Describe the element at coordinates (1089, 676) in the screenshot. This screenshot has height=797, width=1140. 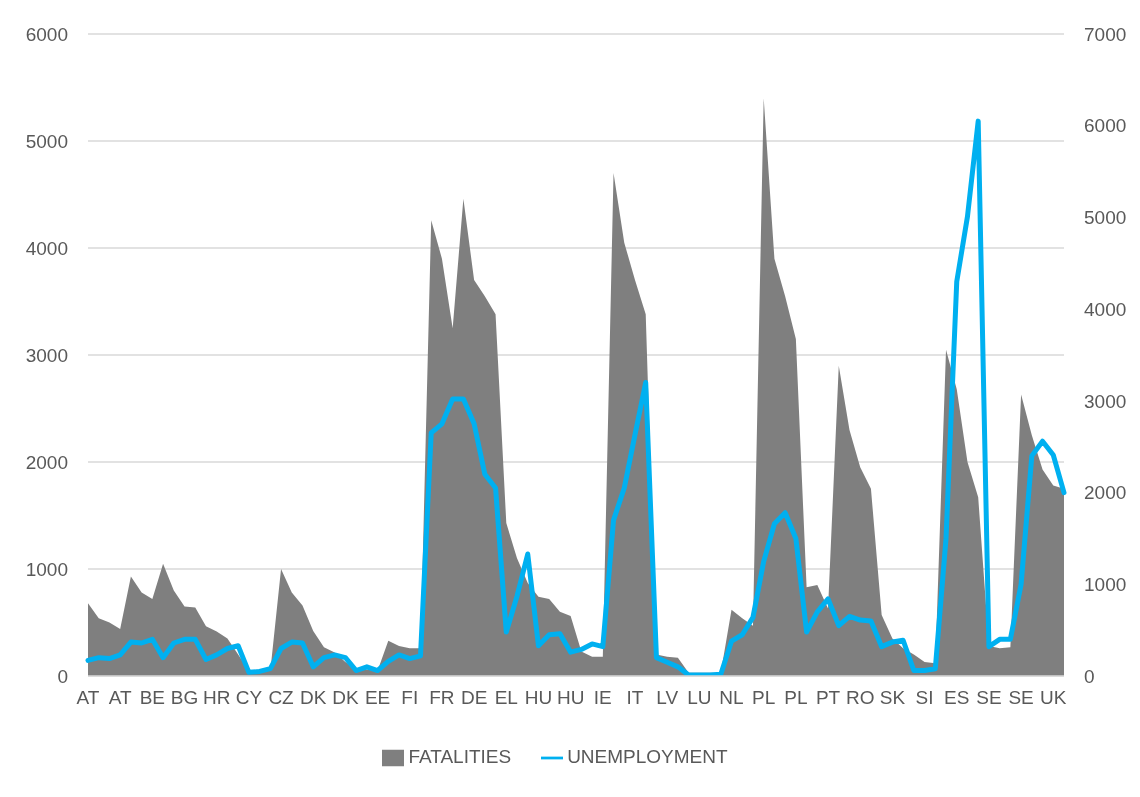
I see `y2-tick-label: 0` at that location.